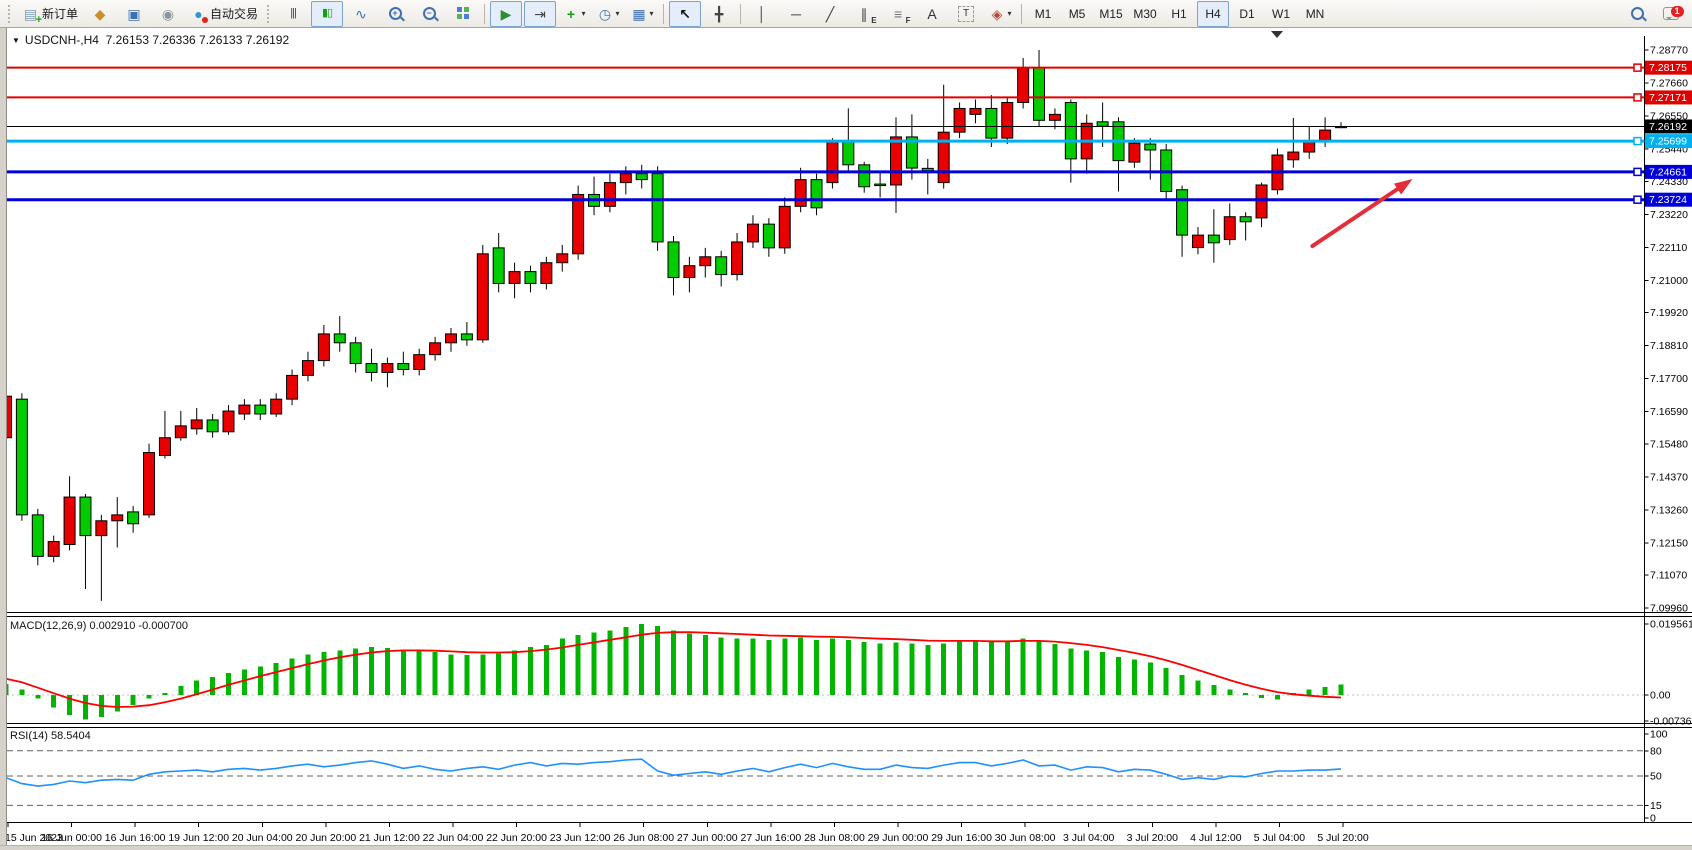 Image resolution: width=1692 pixels, height=850 pixels. What do you see at coordinates (1637, 14) in the screenshot?
I see `search-button` at bounding box center [1637, 14].